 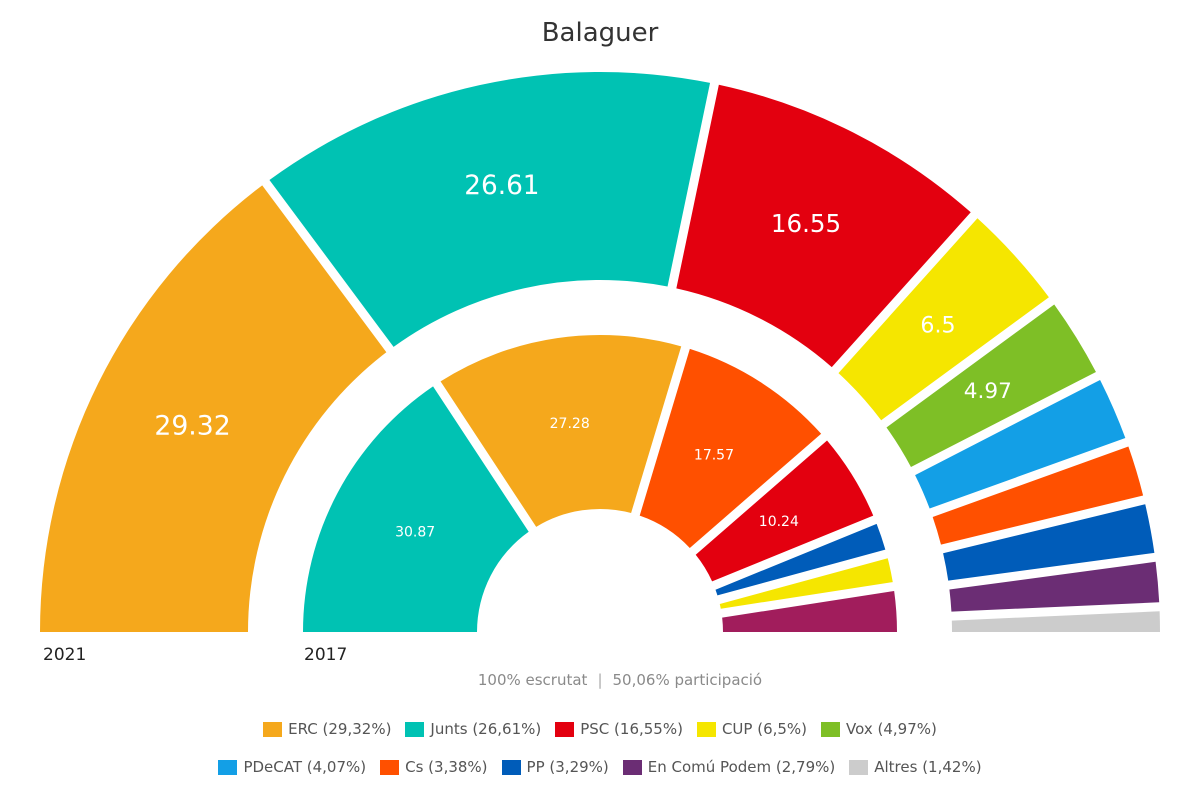 What do you see at coordinates (1020, 444) in the screenshot?
I see `slice-2021-pdecat` at bounding box center [1020, 444].